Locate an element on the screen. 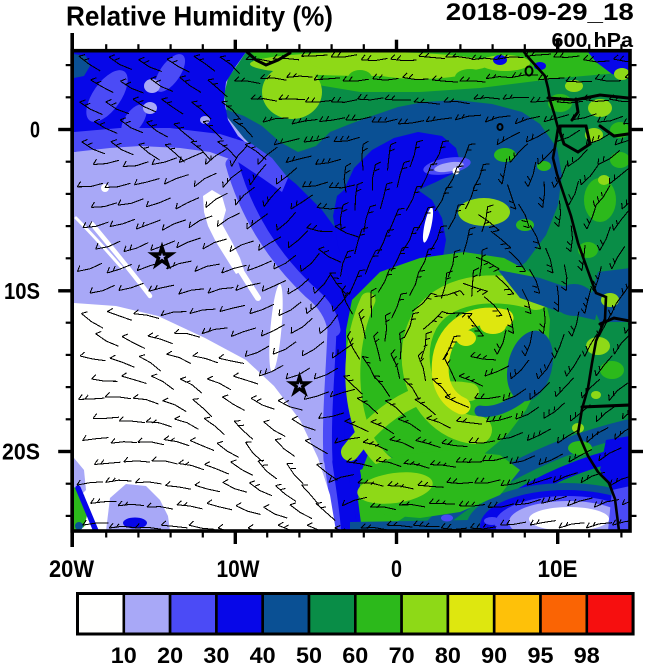 This screenshot has height=667, width=650. svg-text: 40 is located at coordinates (263, 655).